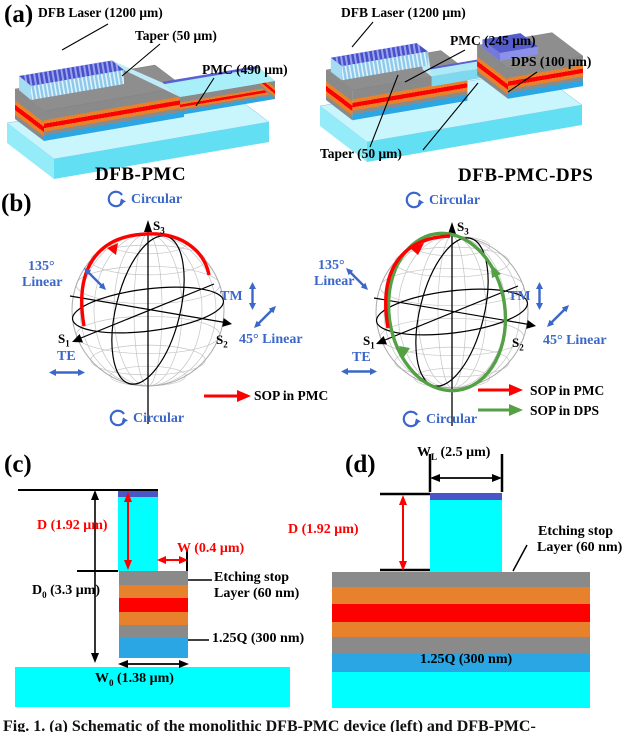 The width and height of the screenshot is (640, 732). Describe the element at coordinates (575, 340) in the screenshot. I see `label-45-linear-right: 45° Linear` at that location.